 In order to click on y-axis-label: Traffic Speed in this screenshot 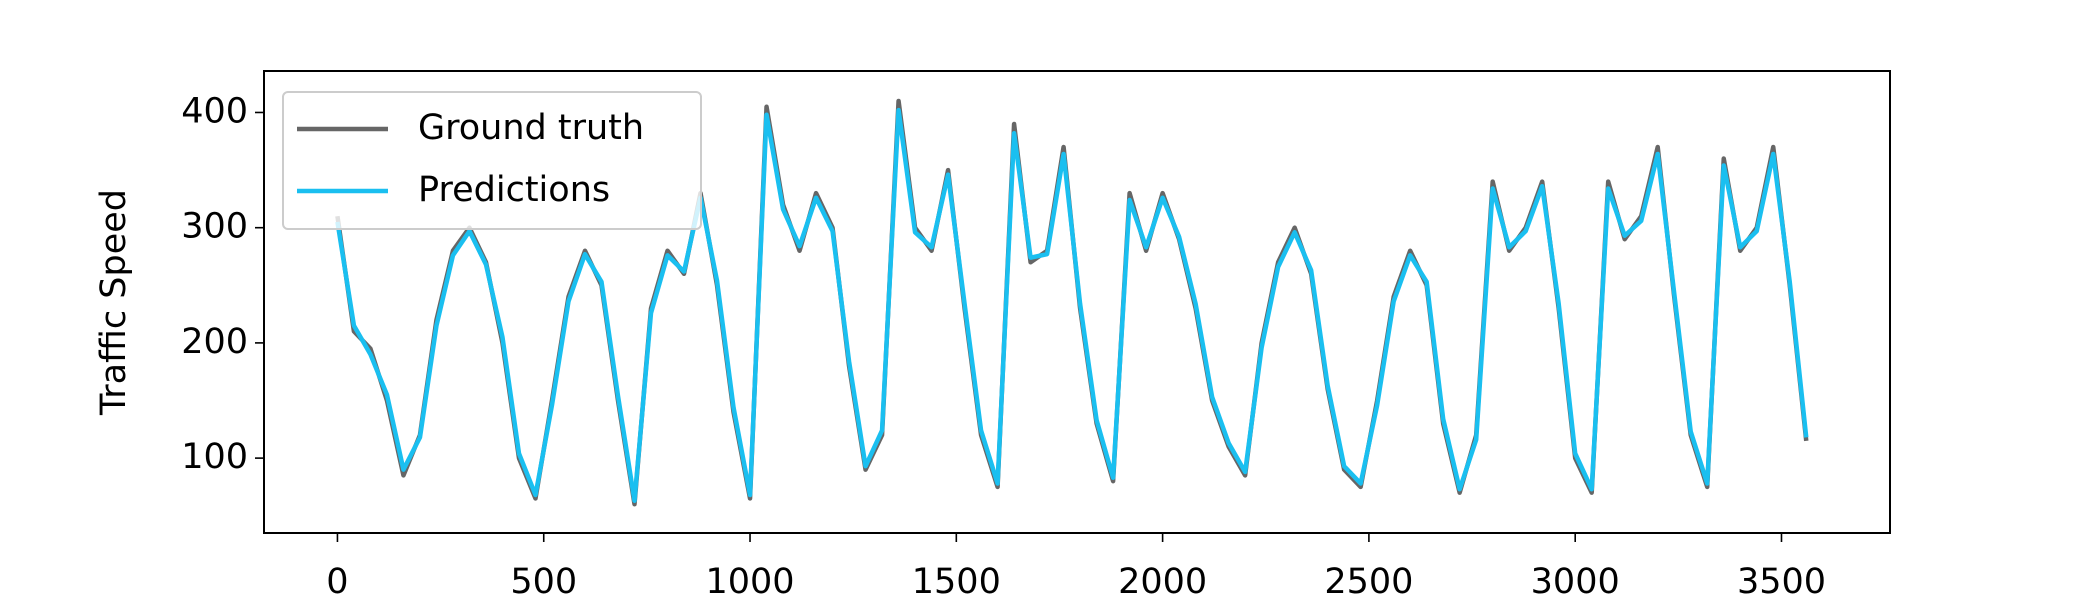, I will do `click(114, 302)`.